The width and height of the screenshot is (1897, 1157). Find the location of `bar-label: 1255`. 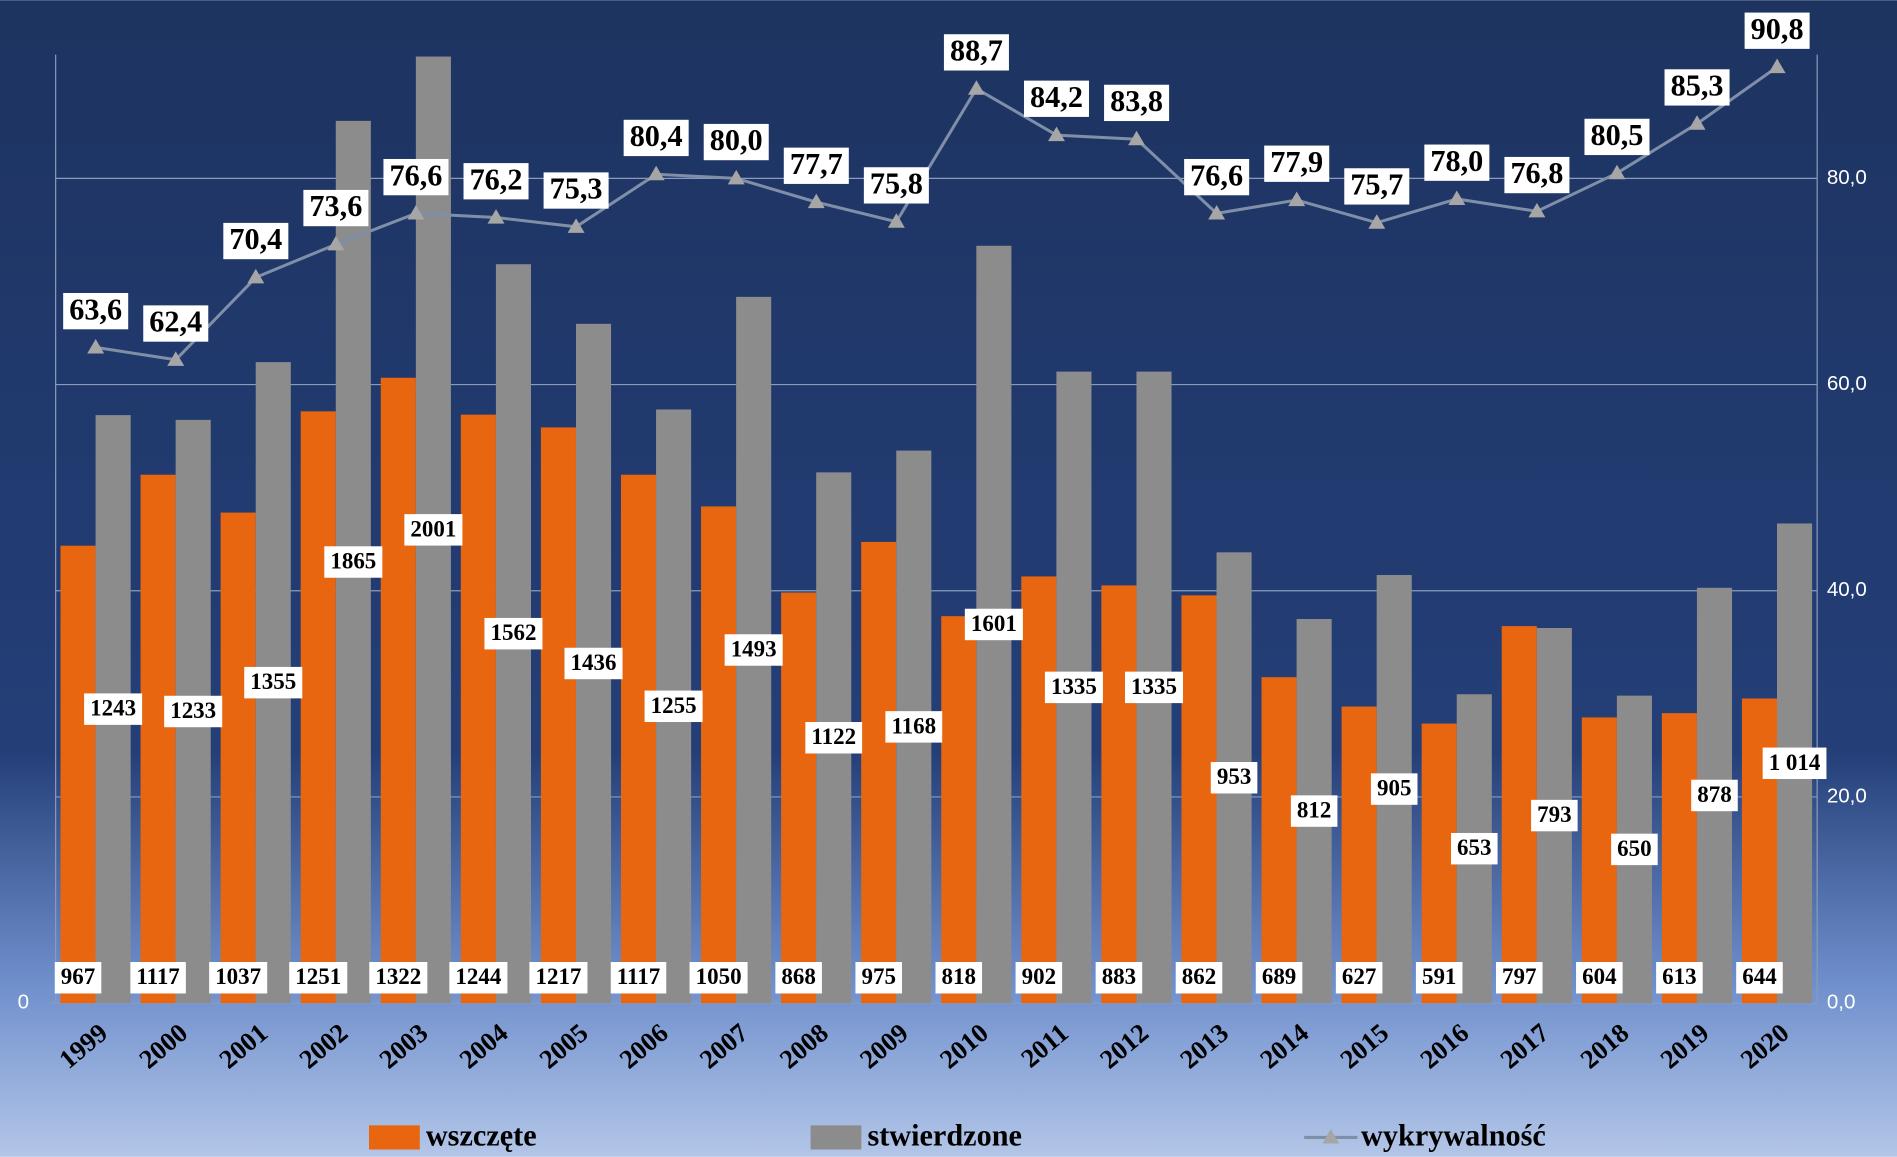

bar-label: 1255 is located at coordinates (674, 705).